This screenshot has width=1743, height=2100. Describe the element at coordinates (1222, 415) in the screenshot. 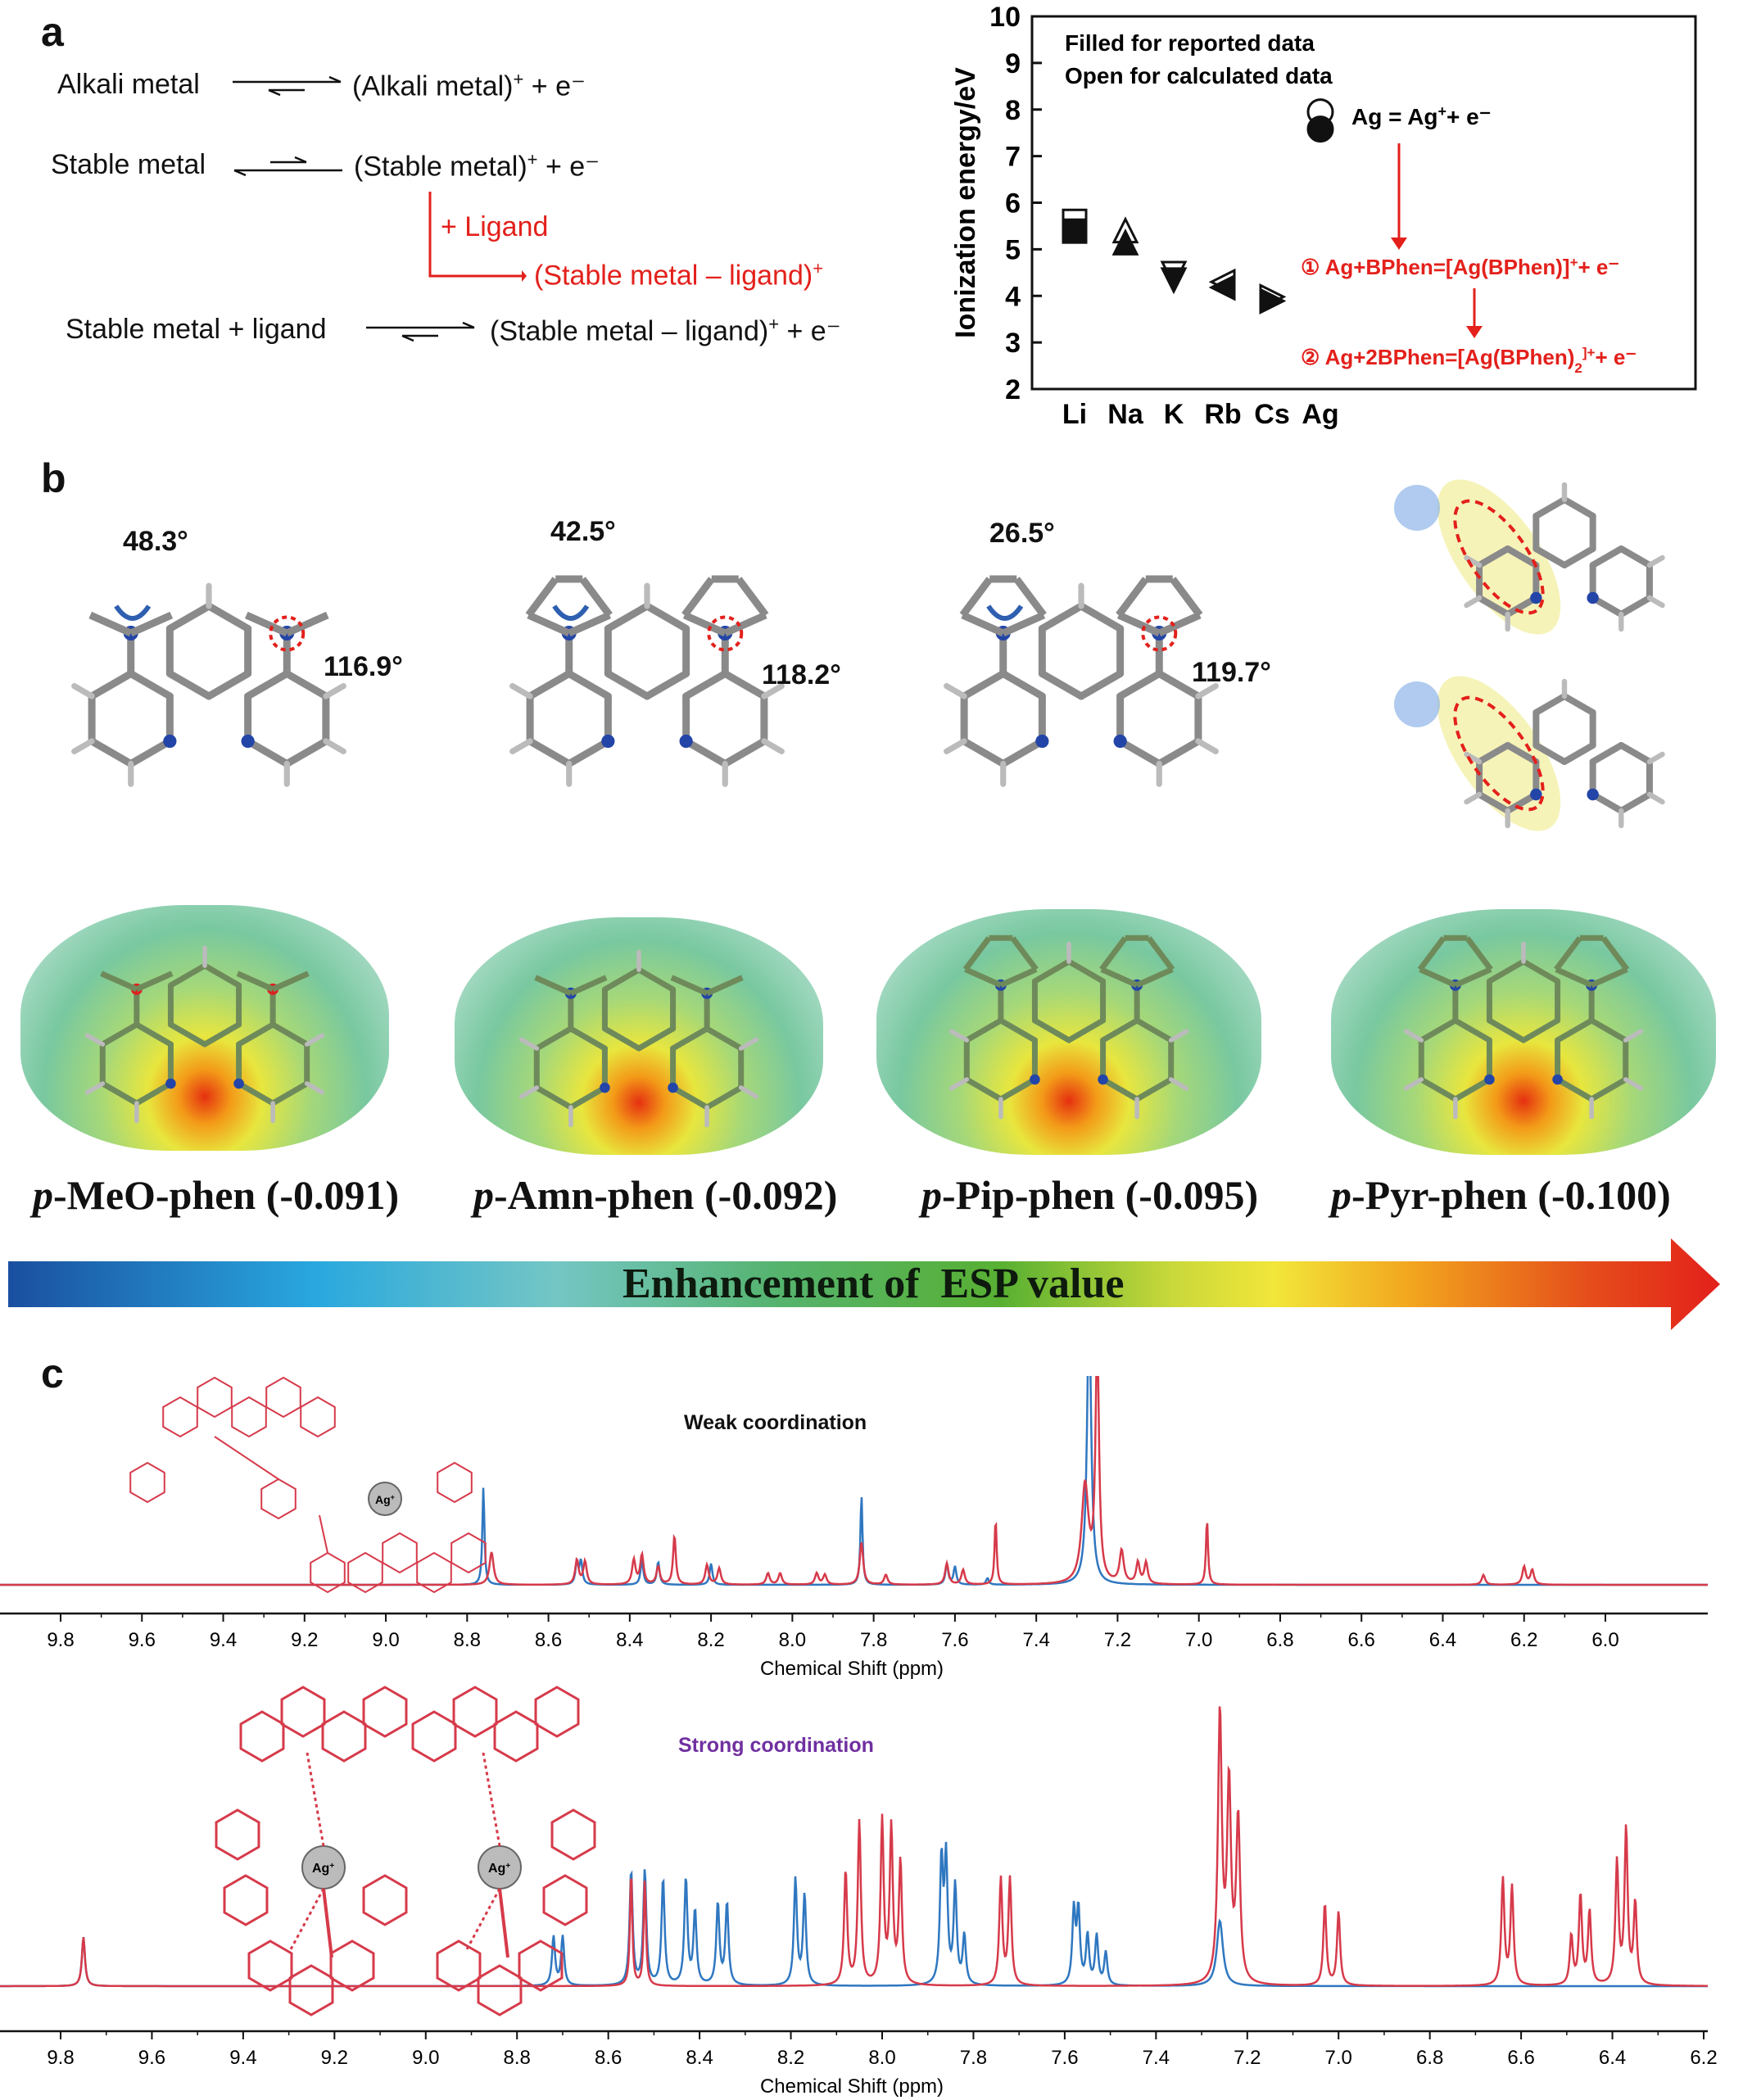

I see `x-tick-label: Rb` at that location.